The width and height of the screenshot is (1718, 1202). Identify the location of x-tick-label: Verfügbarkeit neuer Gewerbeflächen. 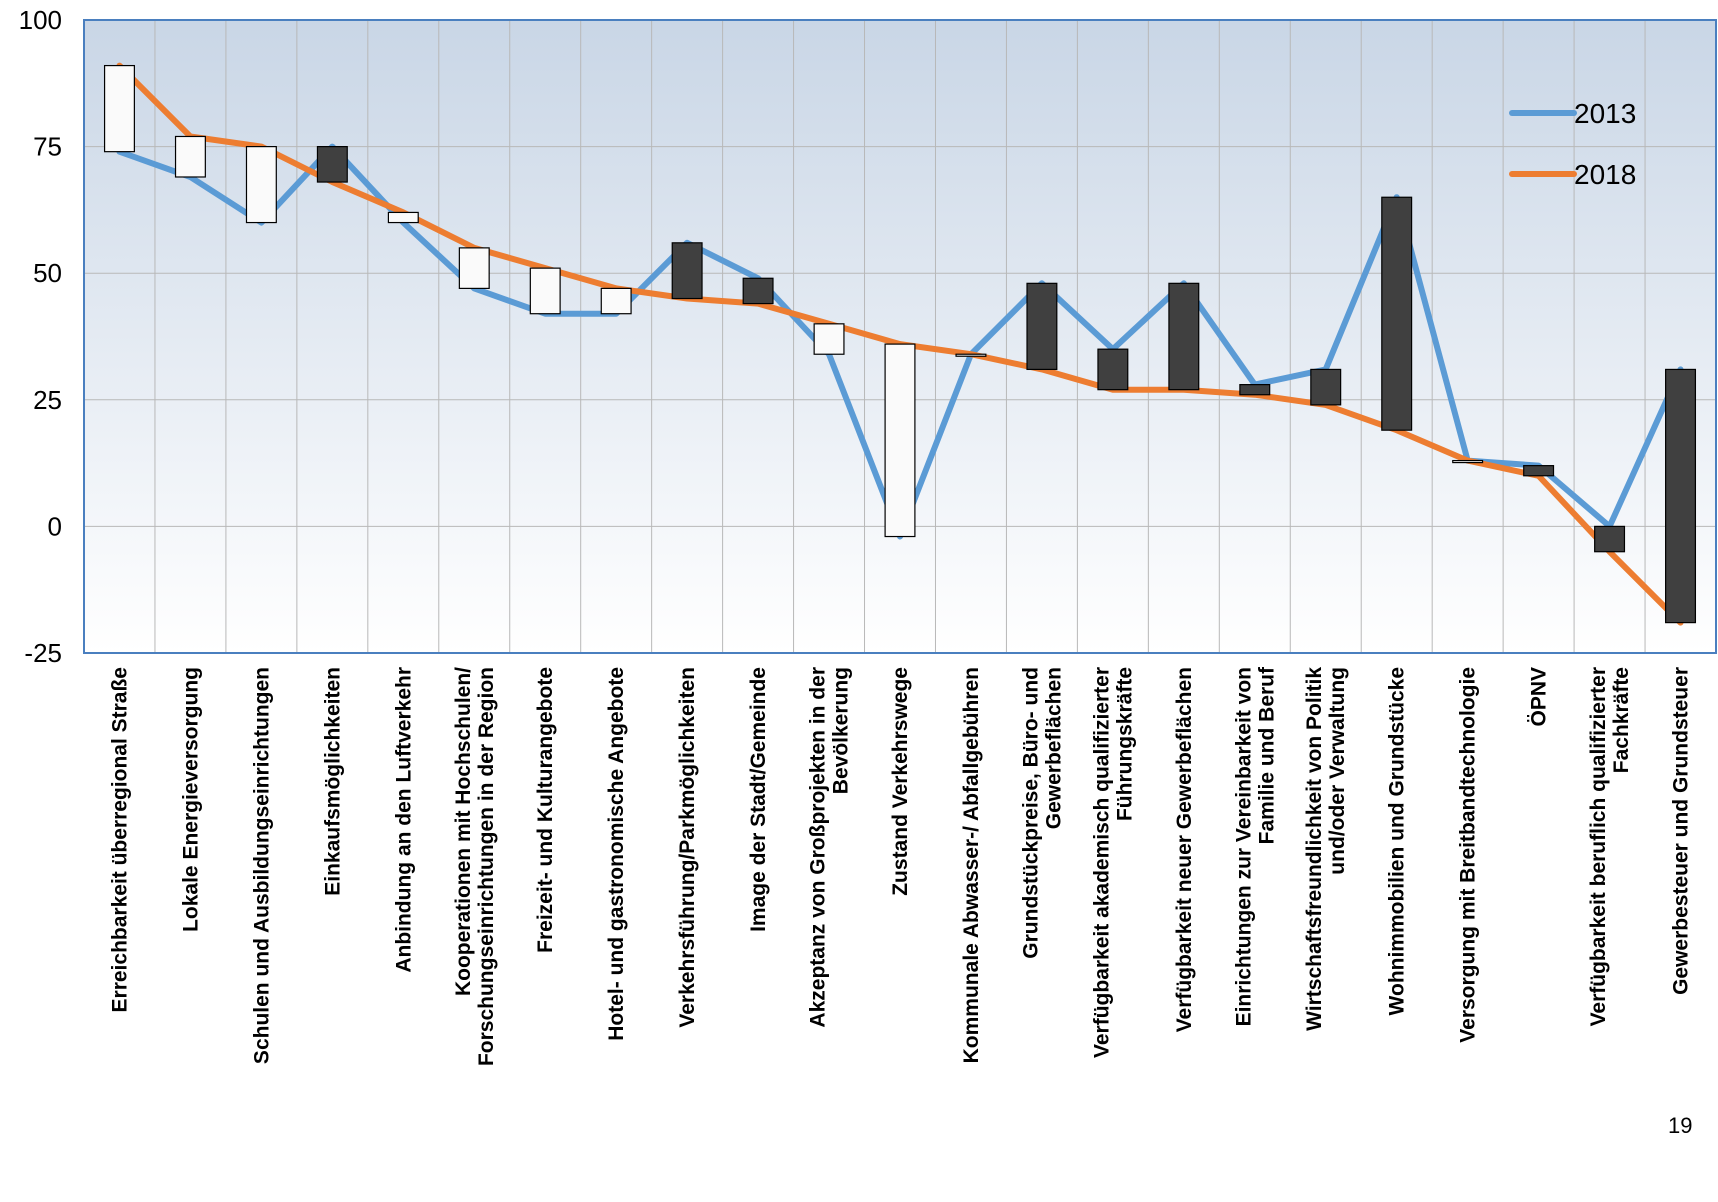
(1184, 849).